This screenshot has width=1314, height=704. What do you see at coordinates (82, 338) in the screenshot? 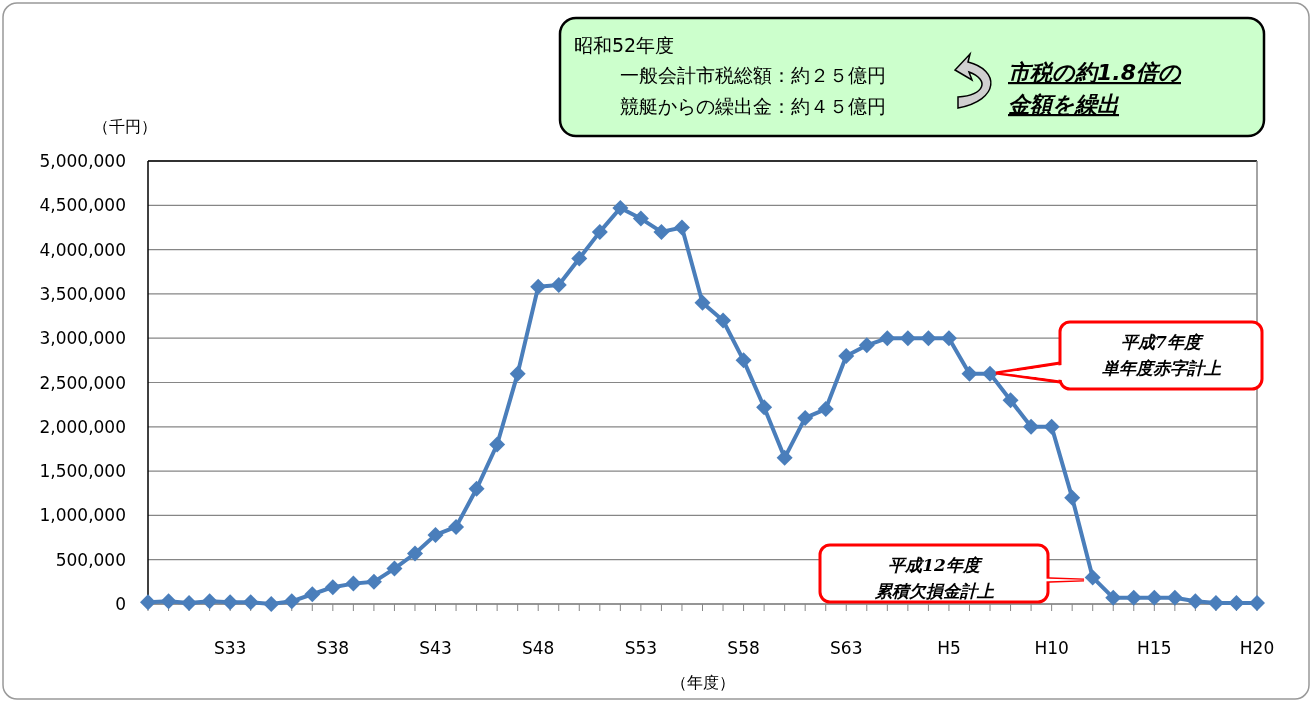
I see `y-tick-label: 3,000,000` at bounding box center [82, 338].